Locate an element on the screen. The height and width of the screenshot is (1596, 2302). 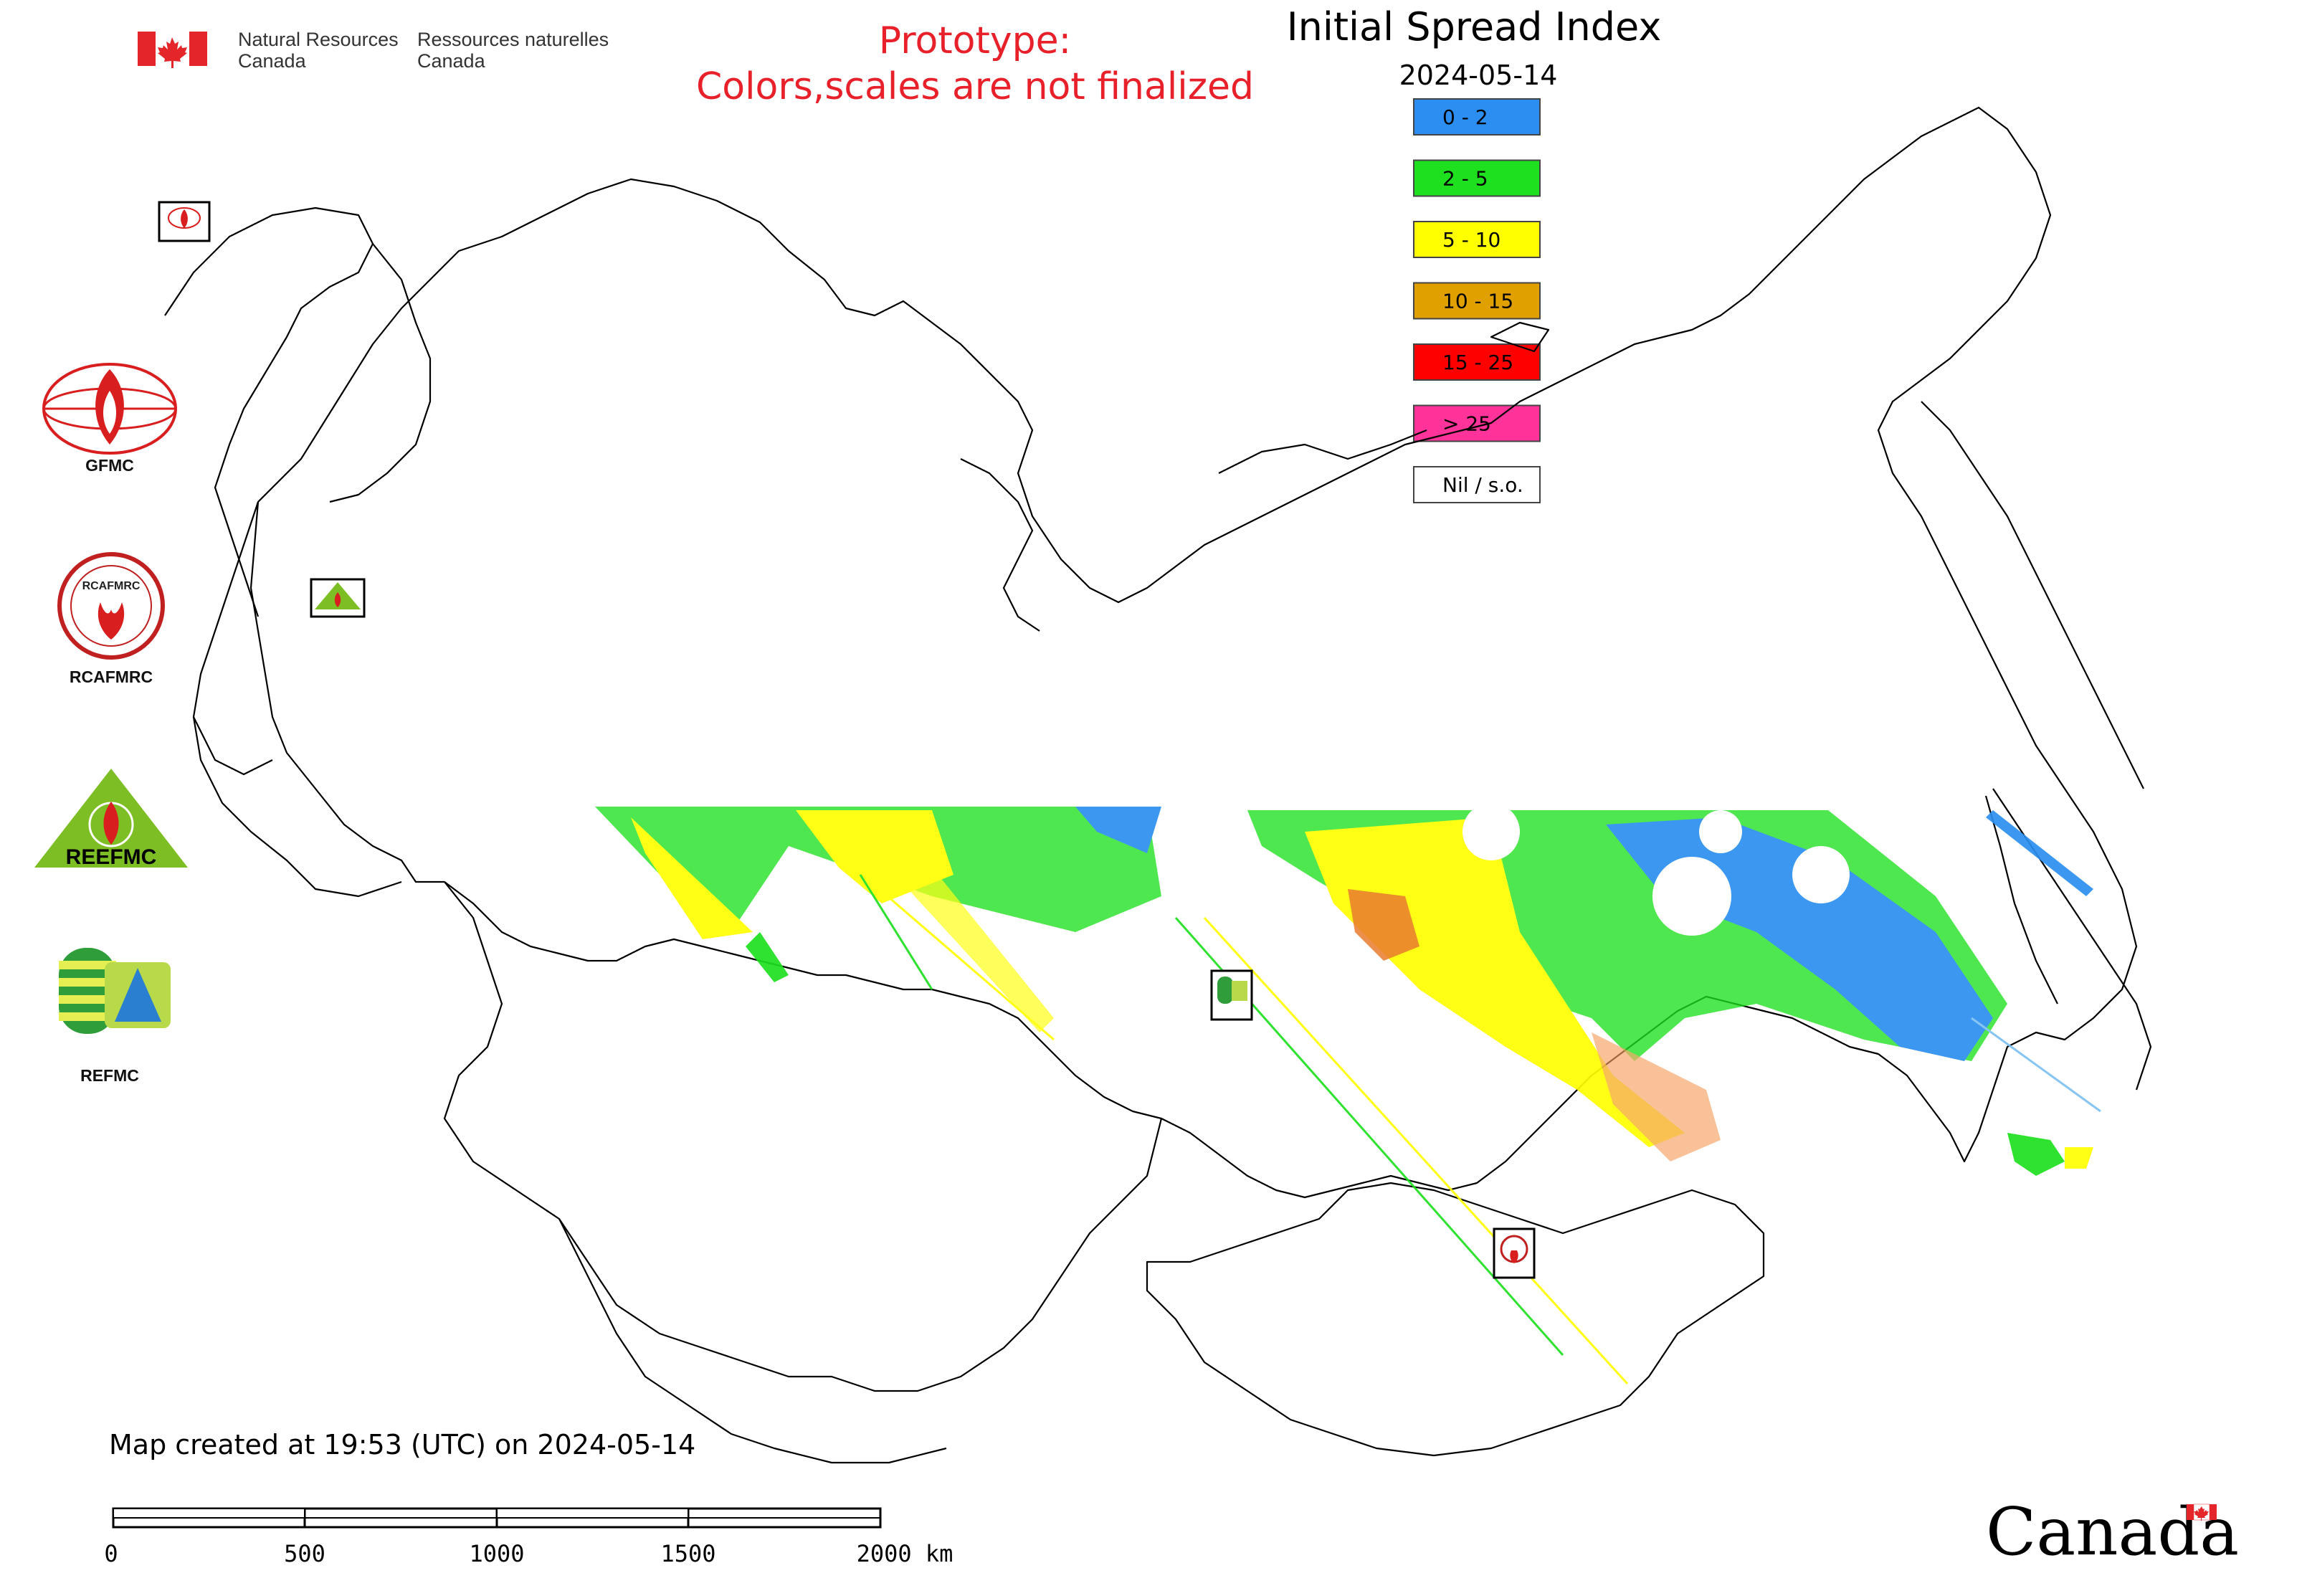
canada-flag-icon is located at coordinates (173, 50).